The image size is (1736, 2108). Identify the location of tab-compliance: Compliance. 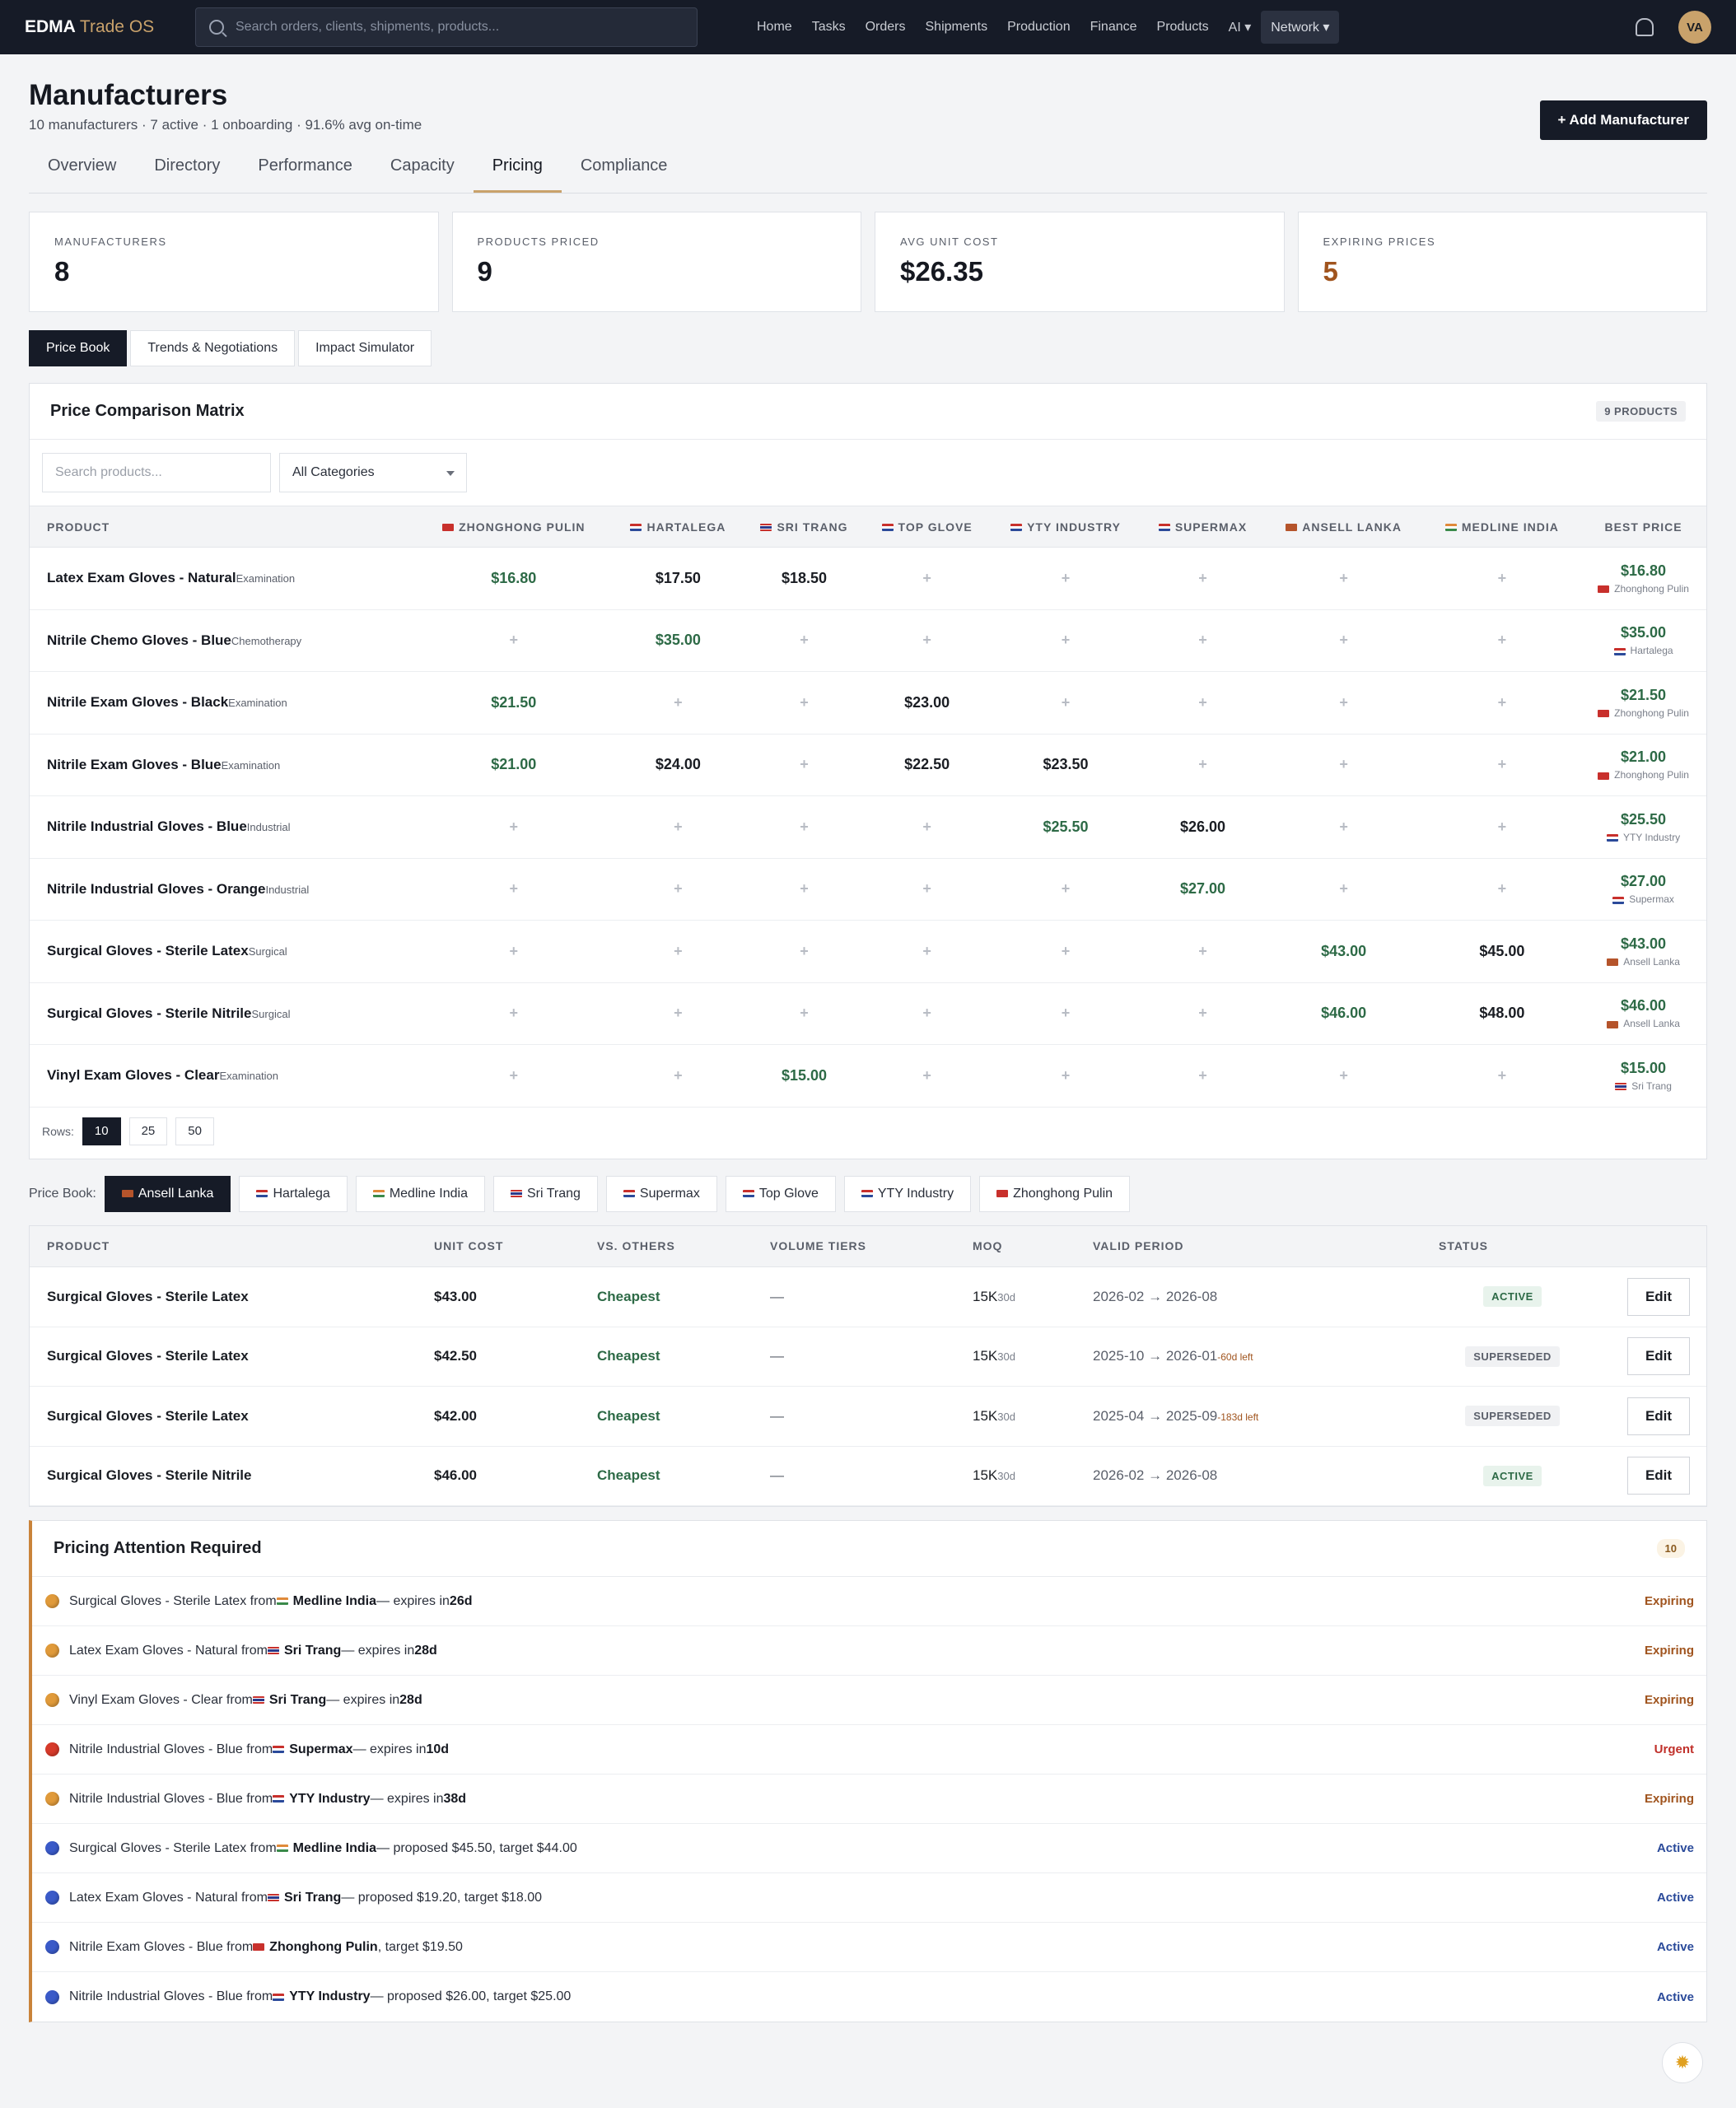
(624, 165).